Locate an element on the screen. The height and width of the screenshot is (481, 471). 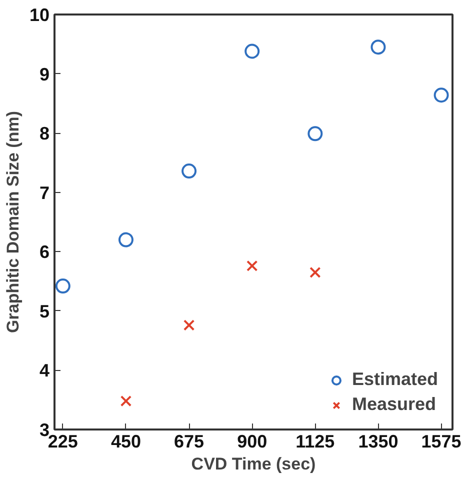
x-tick-label: 900 is located at coordinates (252, 442).